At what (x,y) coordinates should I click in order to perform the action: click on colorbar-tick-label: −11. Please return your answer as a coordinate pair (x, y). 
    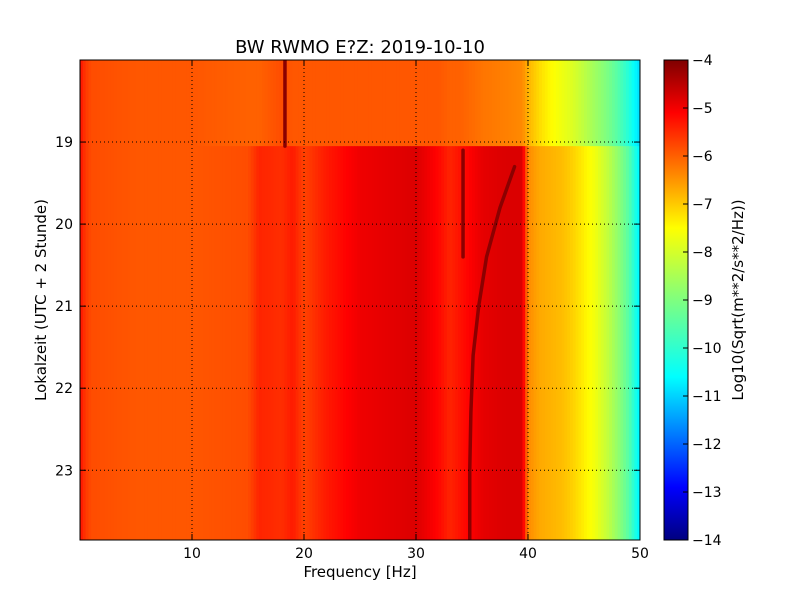
    Looking at the image, I should click on (707, 397).